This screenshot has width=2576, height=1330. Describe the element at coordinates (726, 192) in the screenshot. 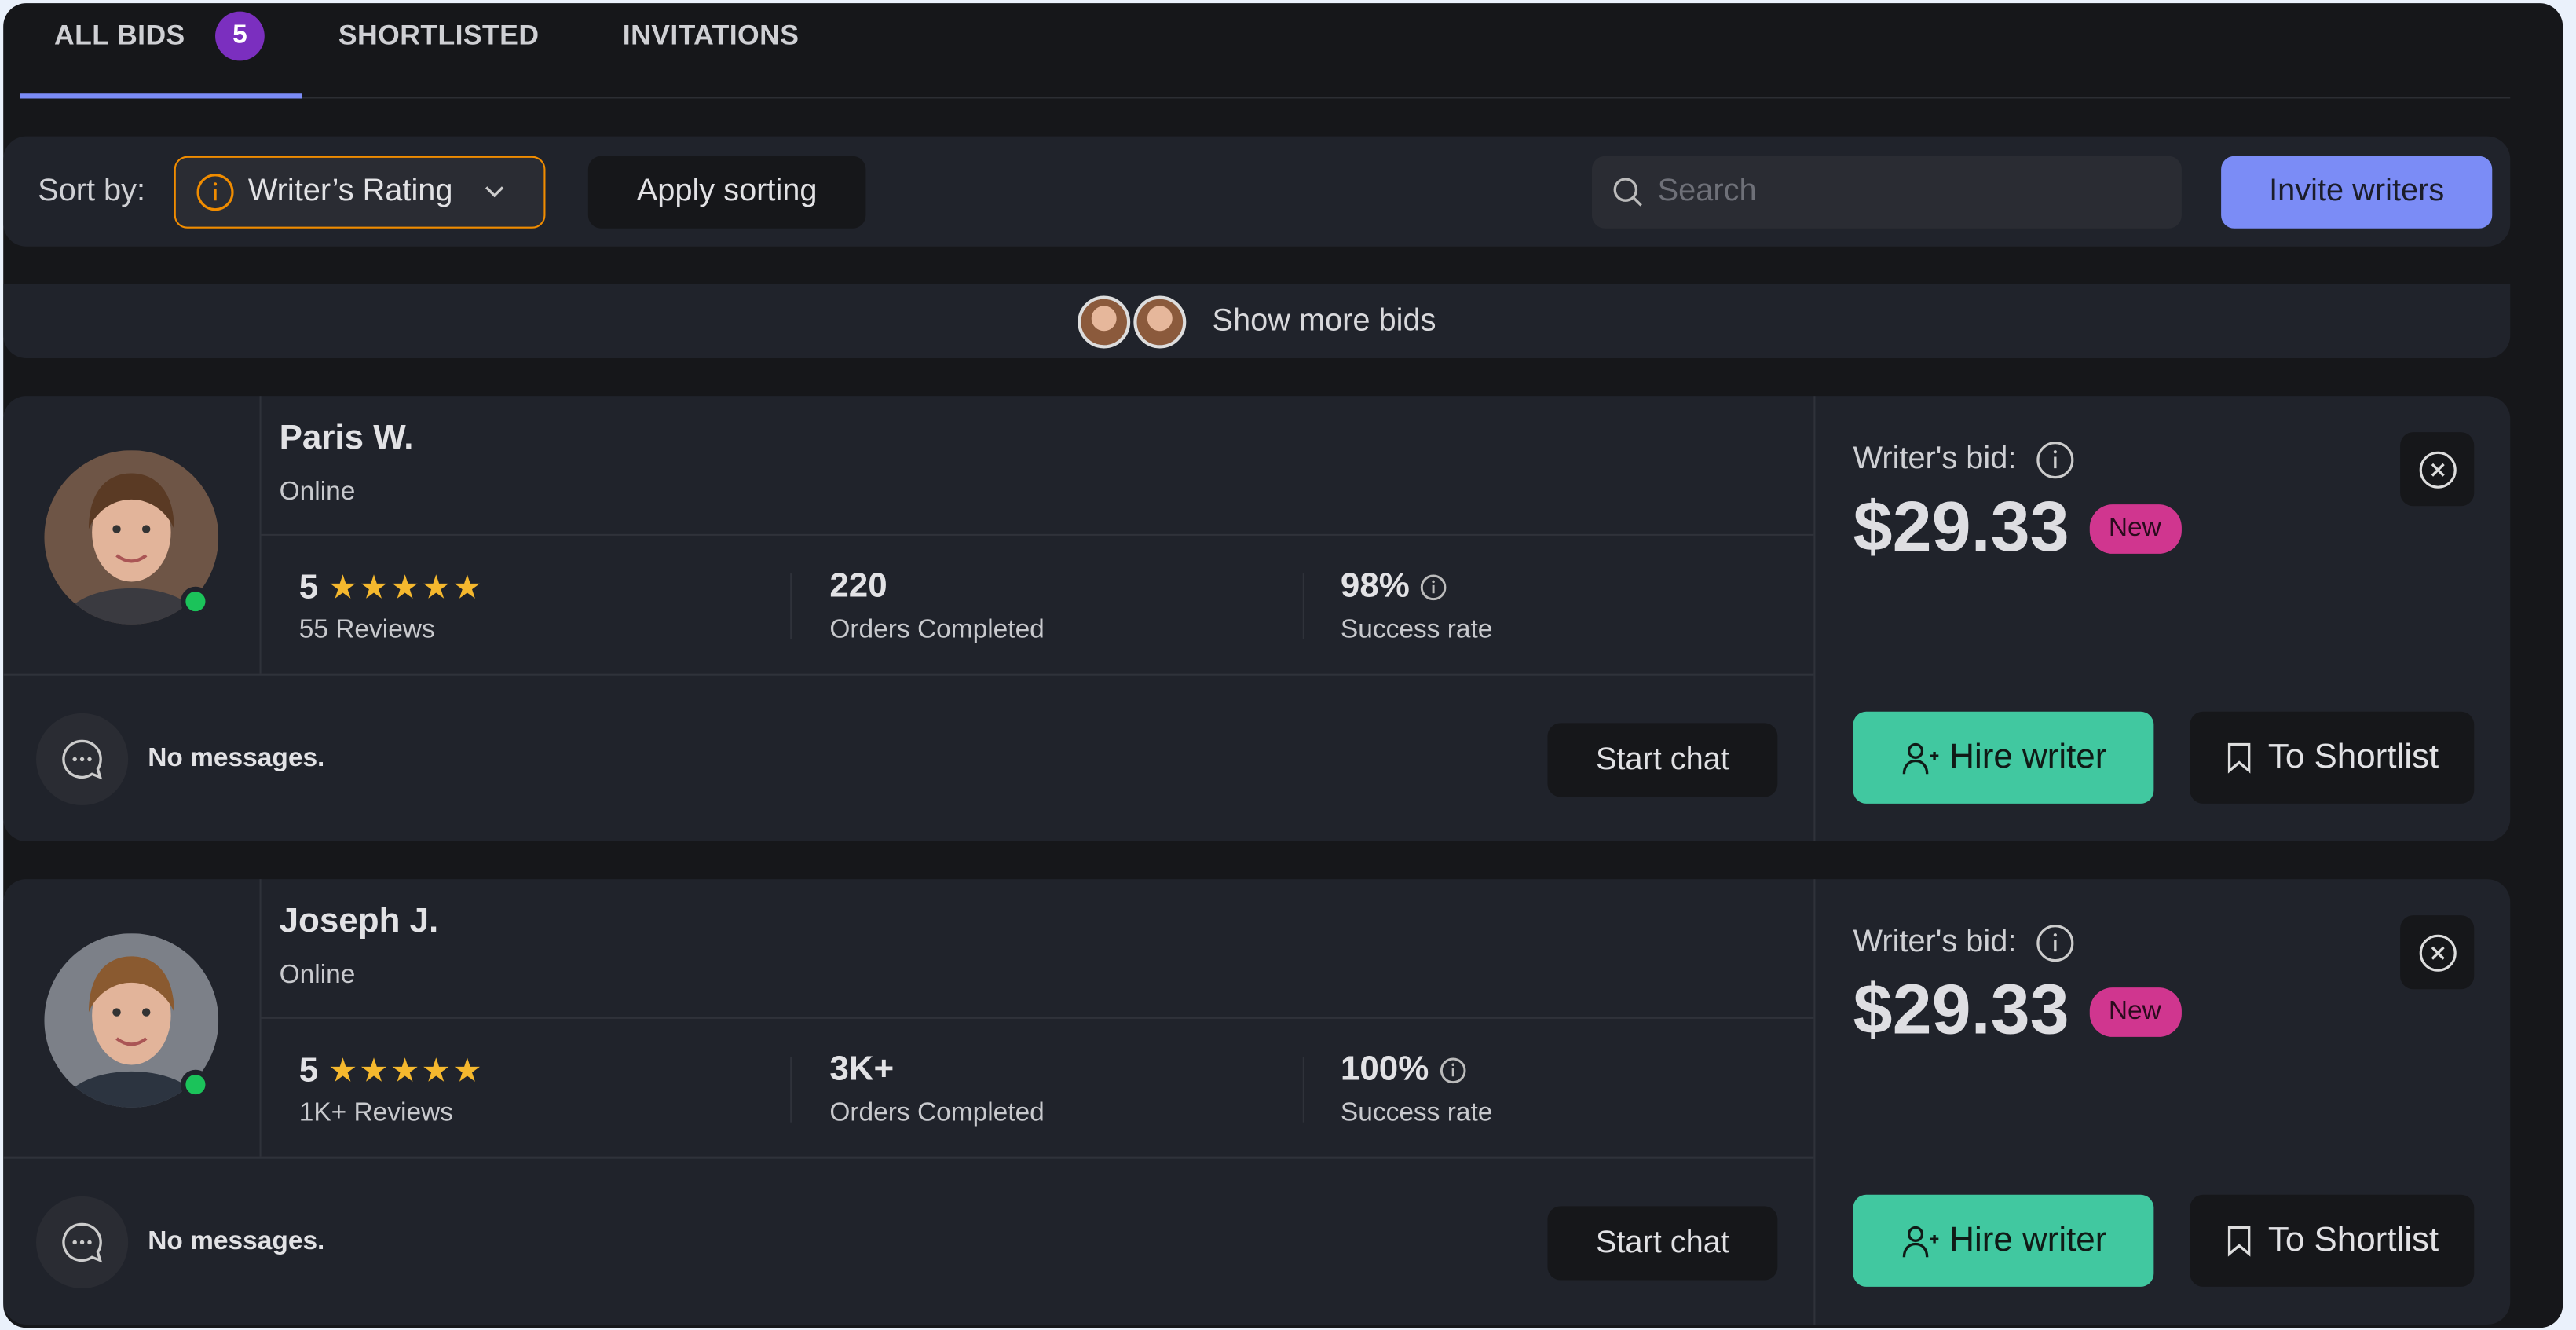

I see `apply-sorting-button: Apply sorting` at that location.